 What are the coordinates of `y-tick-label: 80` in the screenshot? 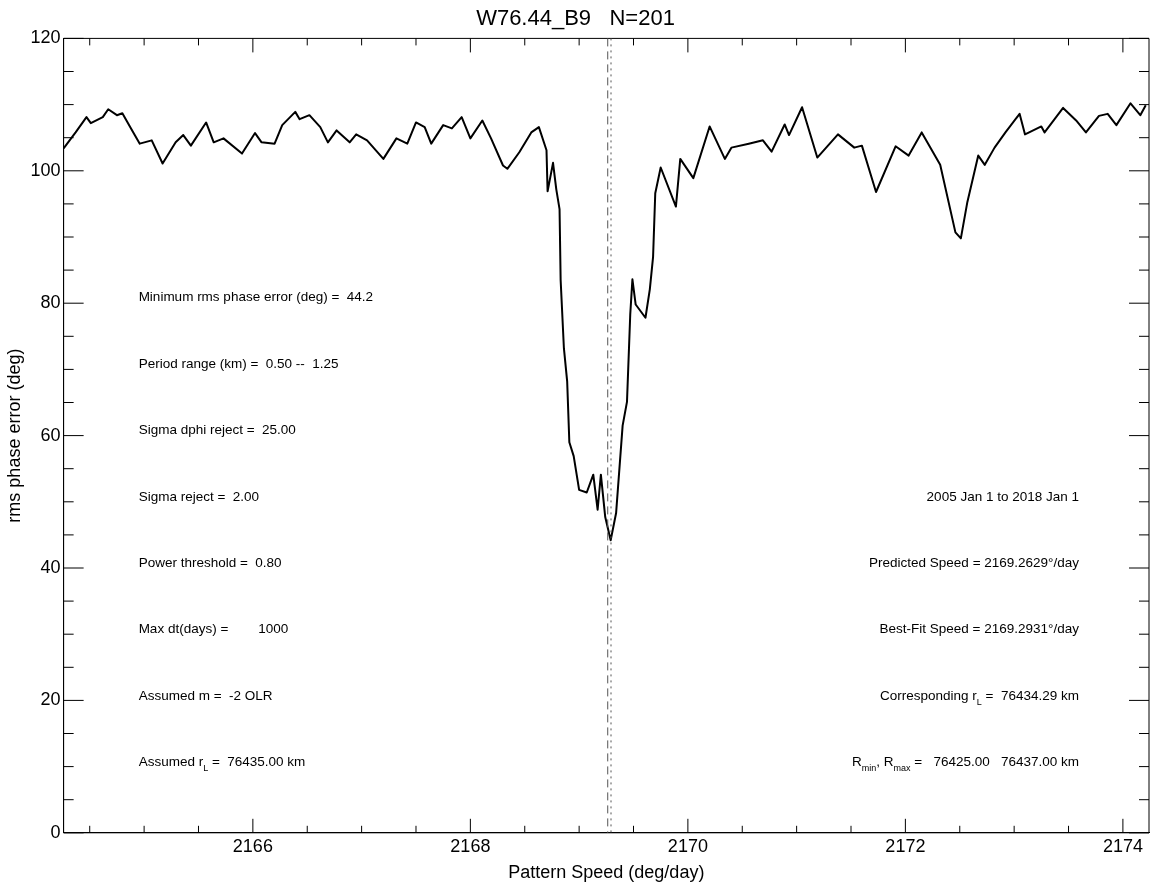 It's located at (50, 302).